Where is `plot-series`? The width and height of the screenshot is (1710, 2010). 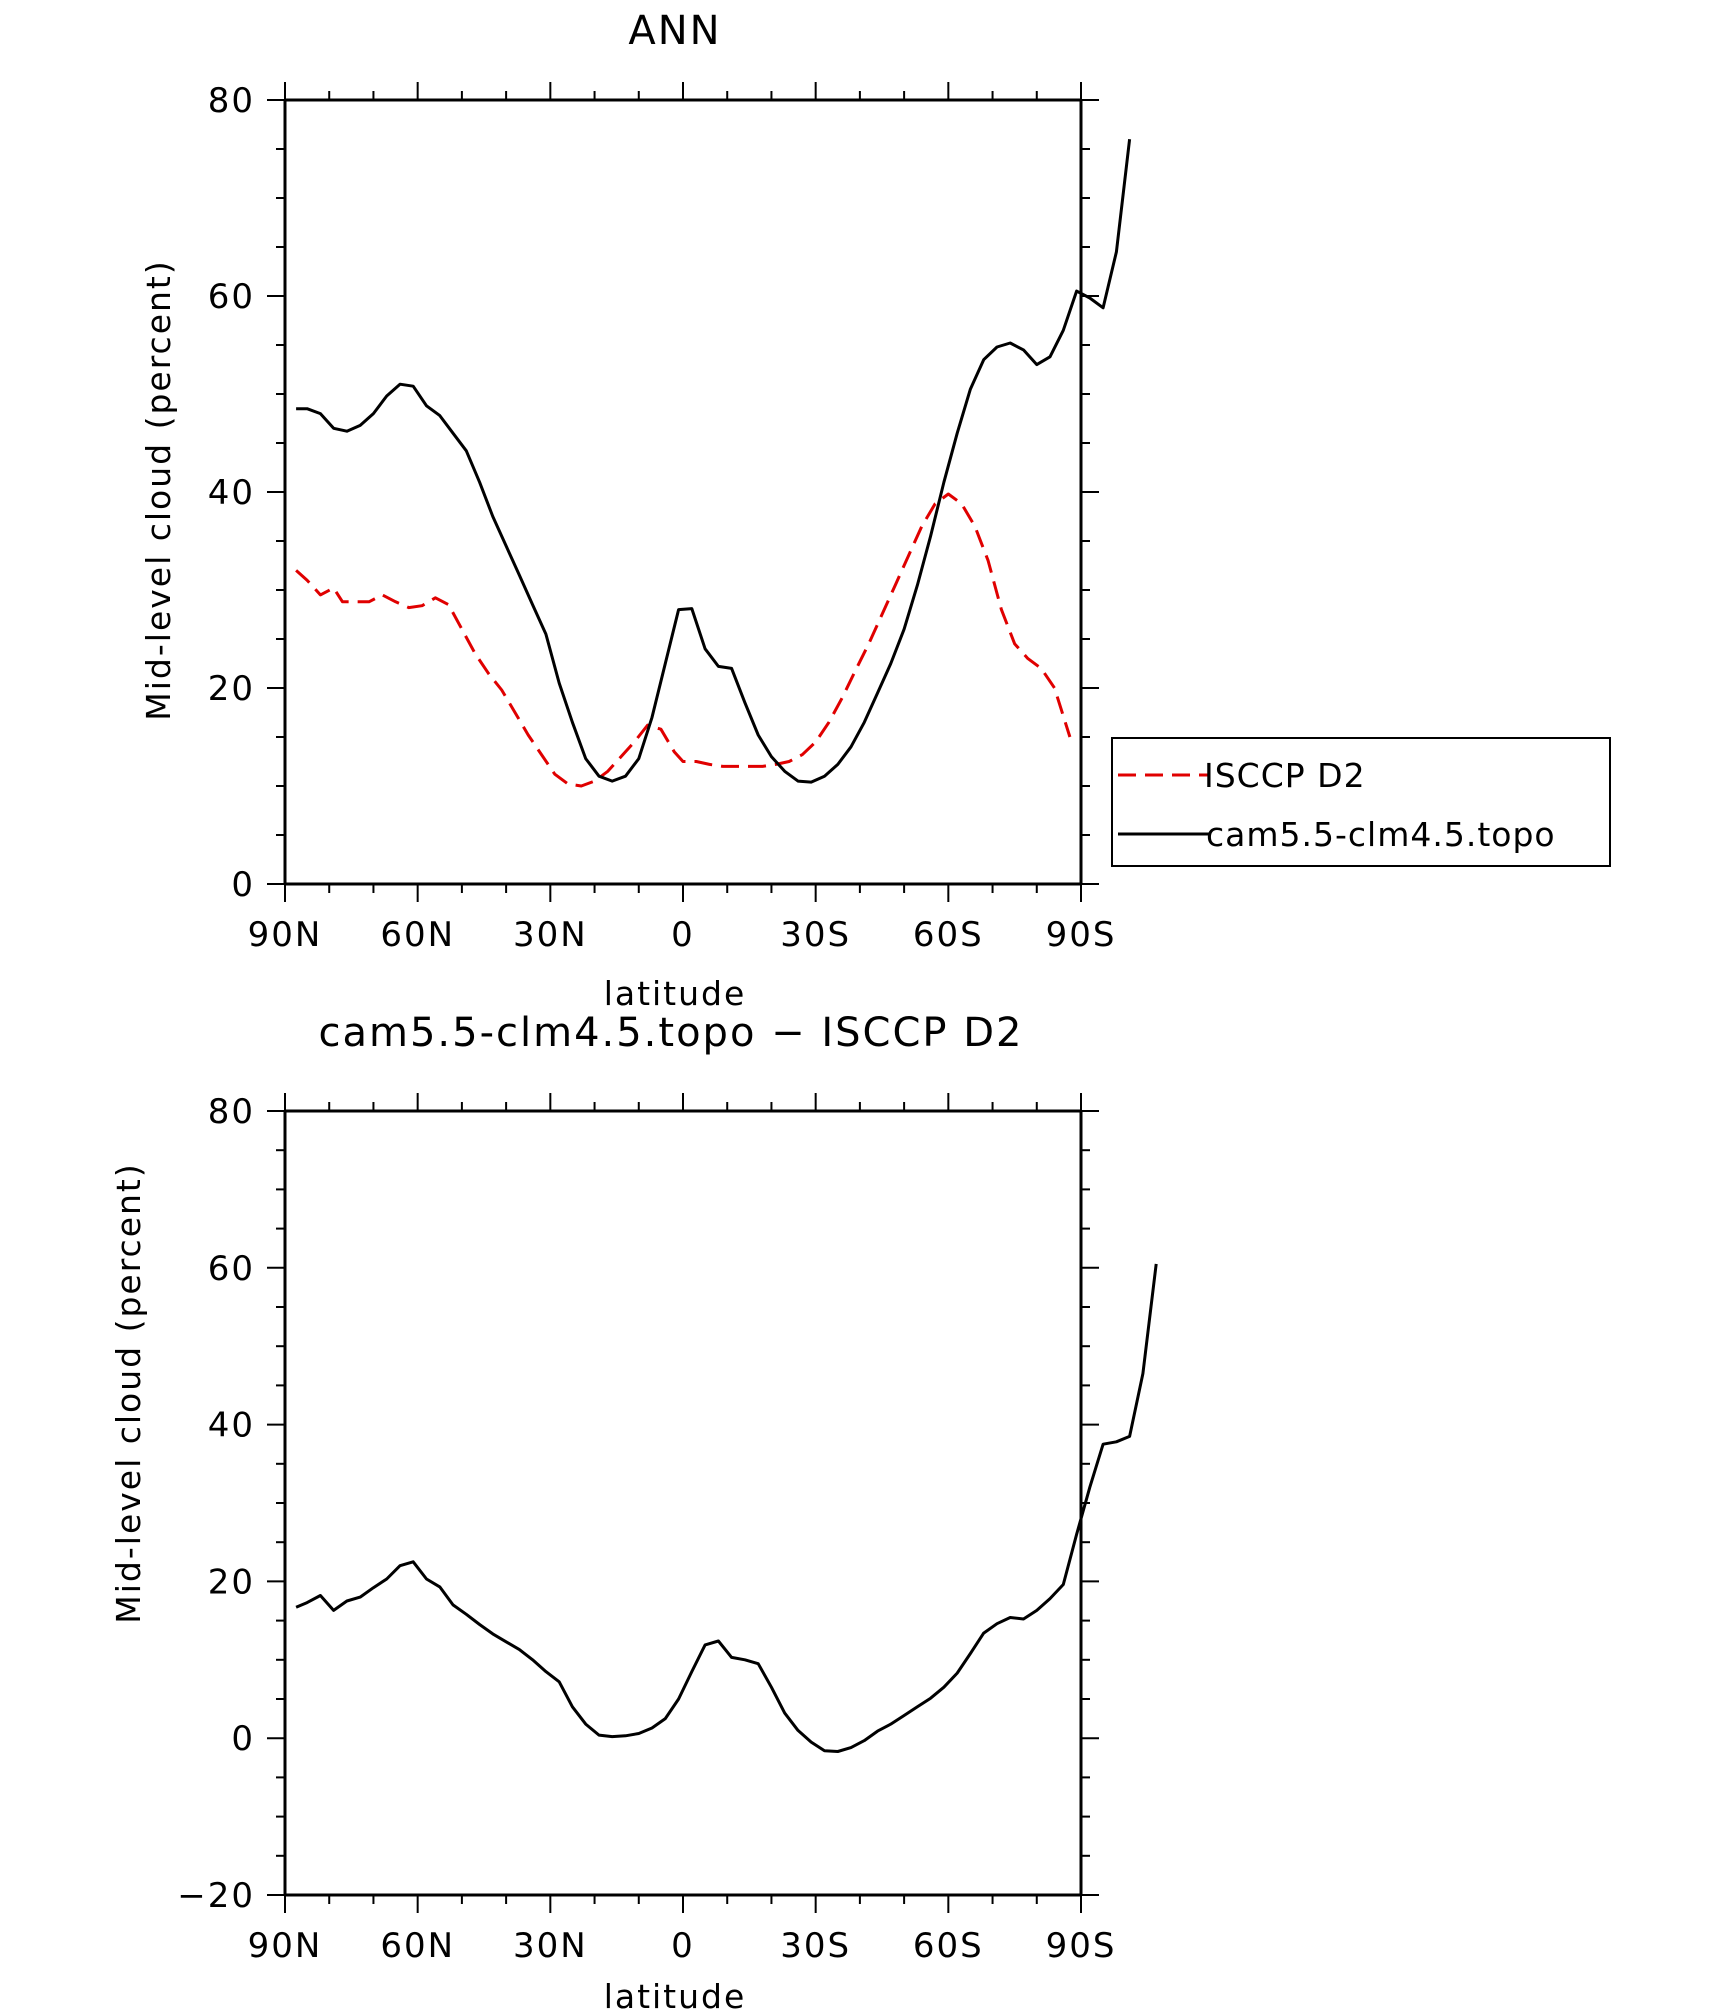
plot-series is located at coordinates (726, 1508).